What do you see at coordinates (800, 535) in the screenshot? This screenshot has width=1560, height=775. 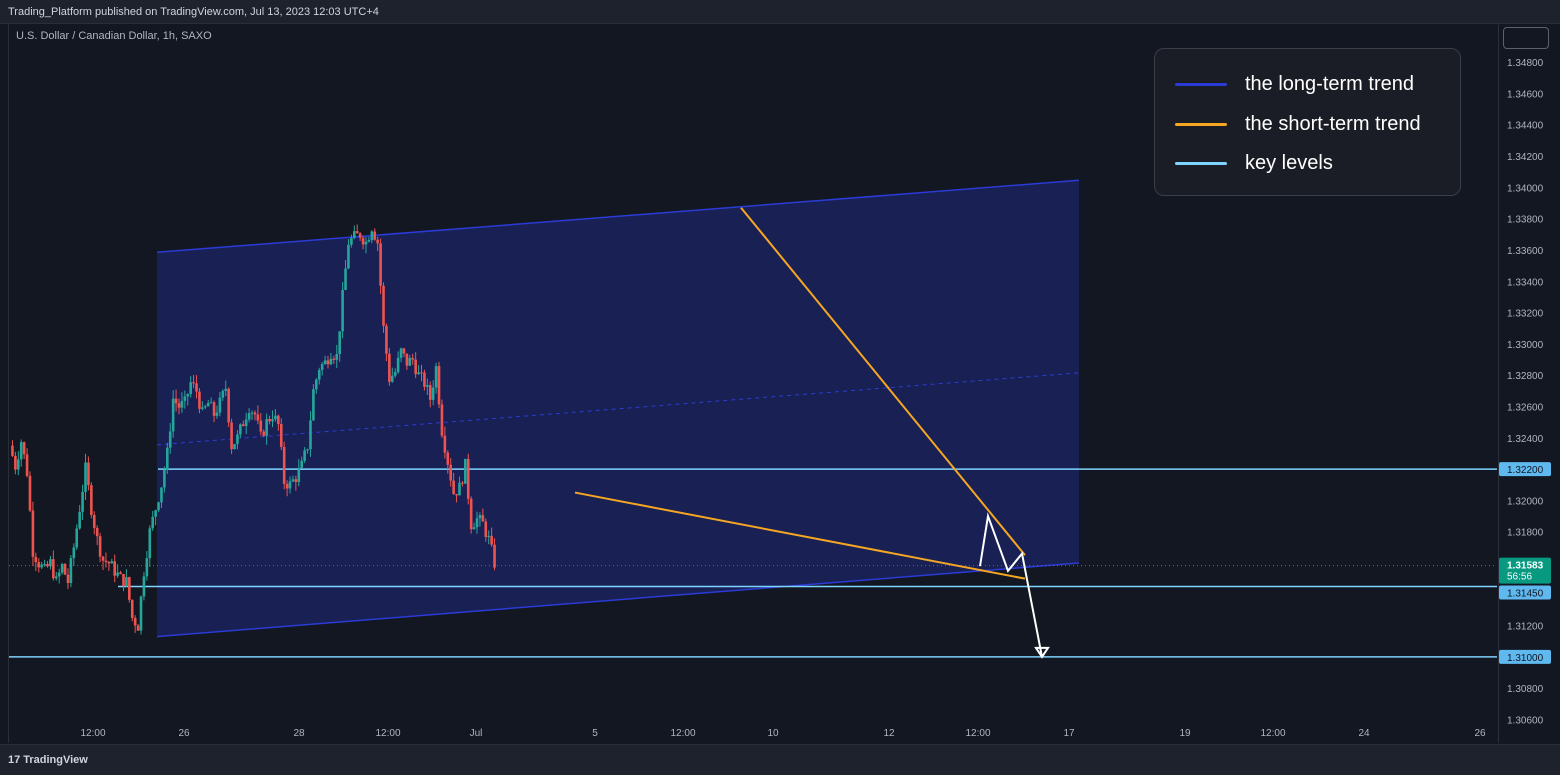 I see `short-term-lower-line` at bounding box center [800, 535].